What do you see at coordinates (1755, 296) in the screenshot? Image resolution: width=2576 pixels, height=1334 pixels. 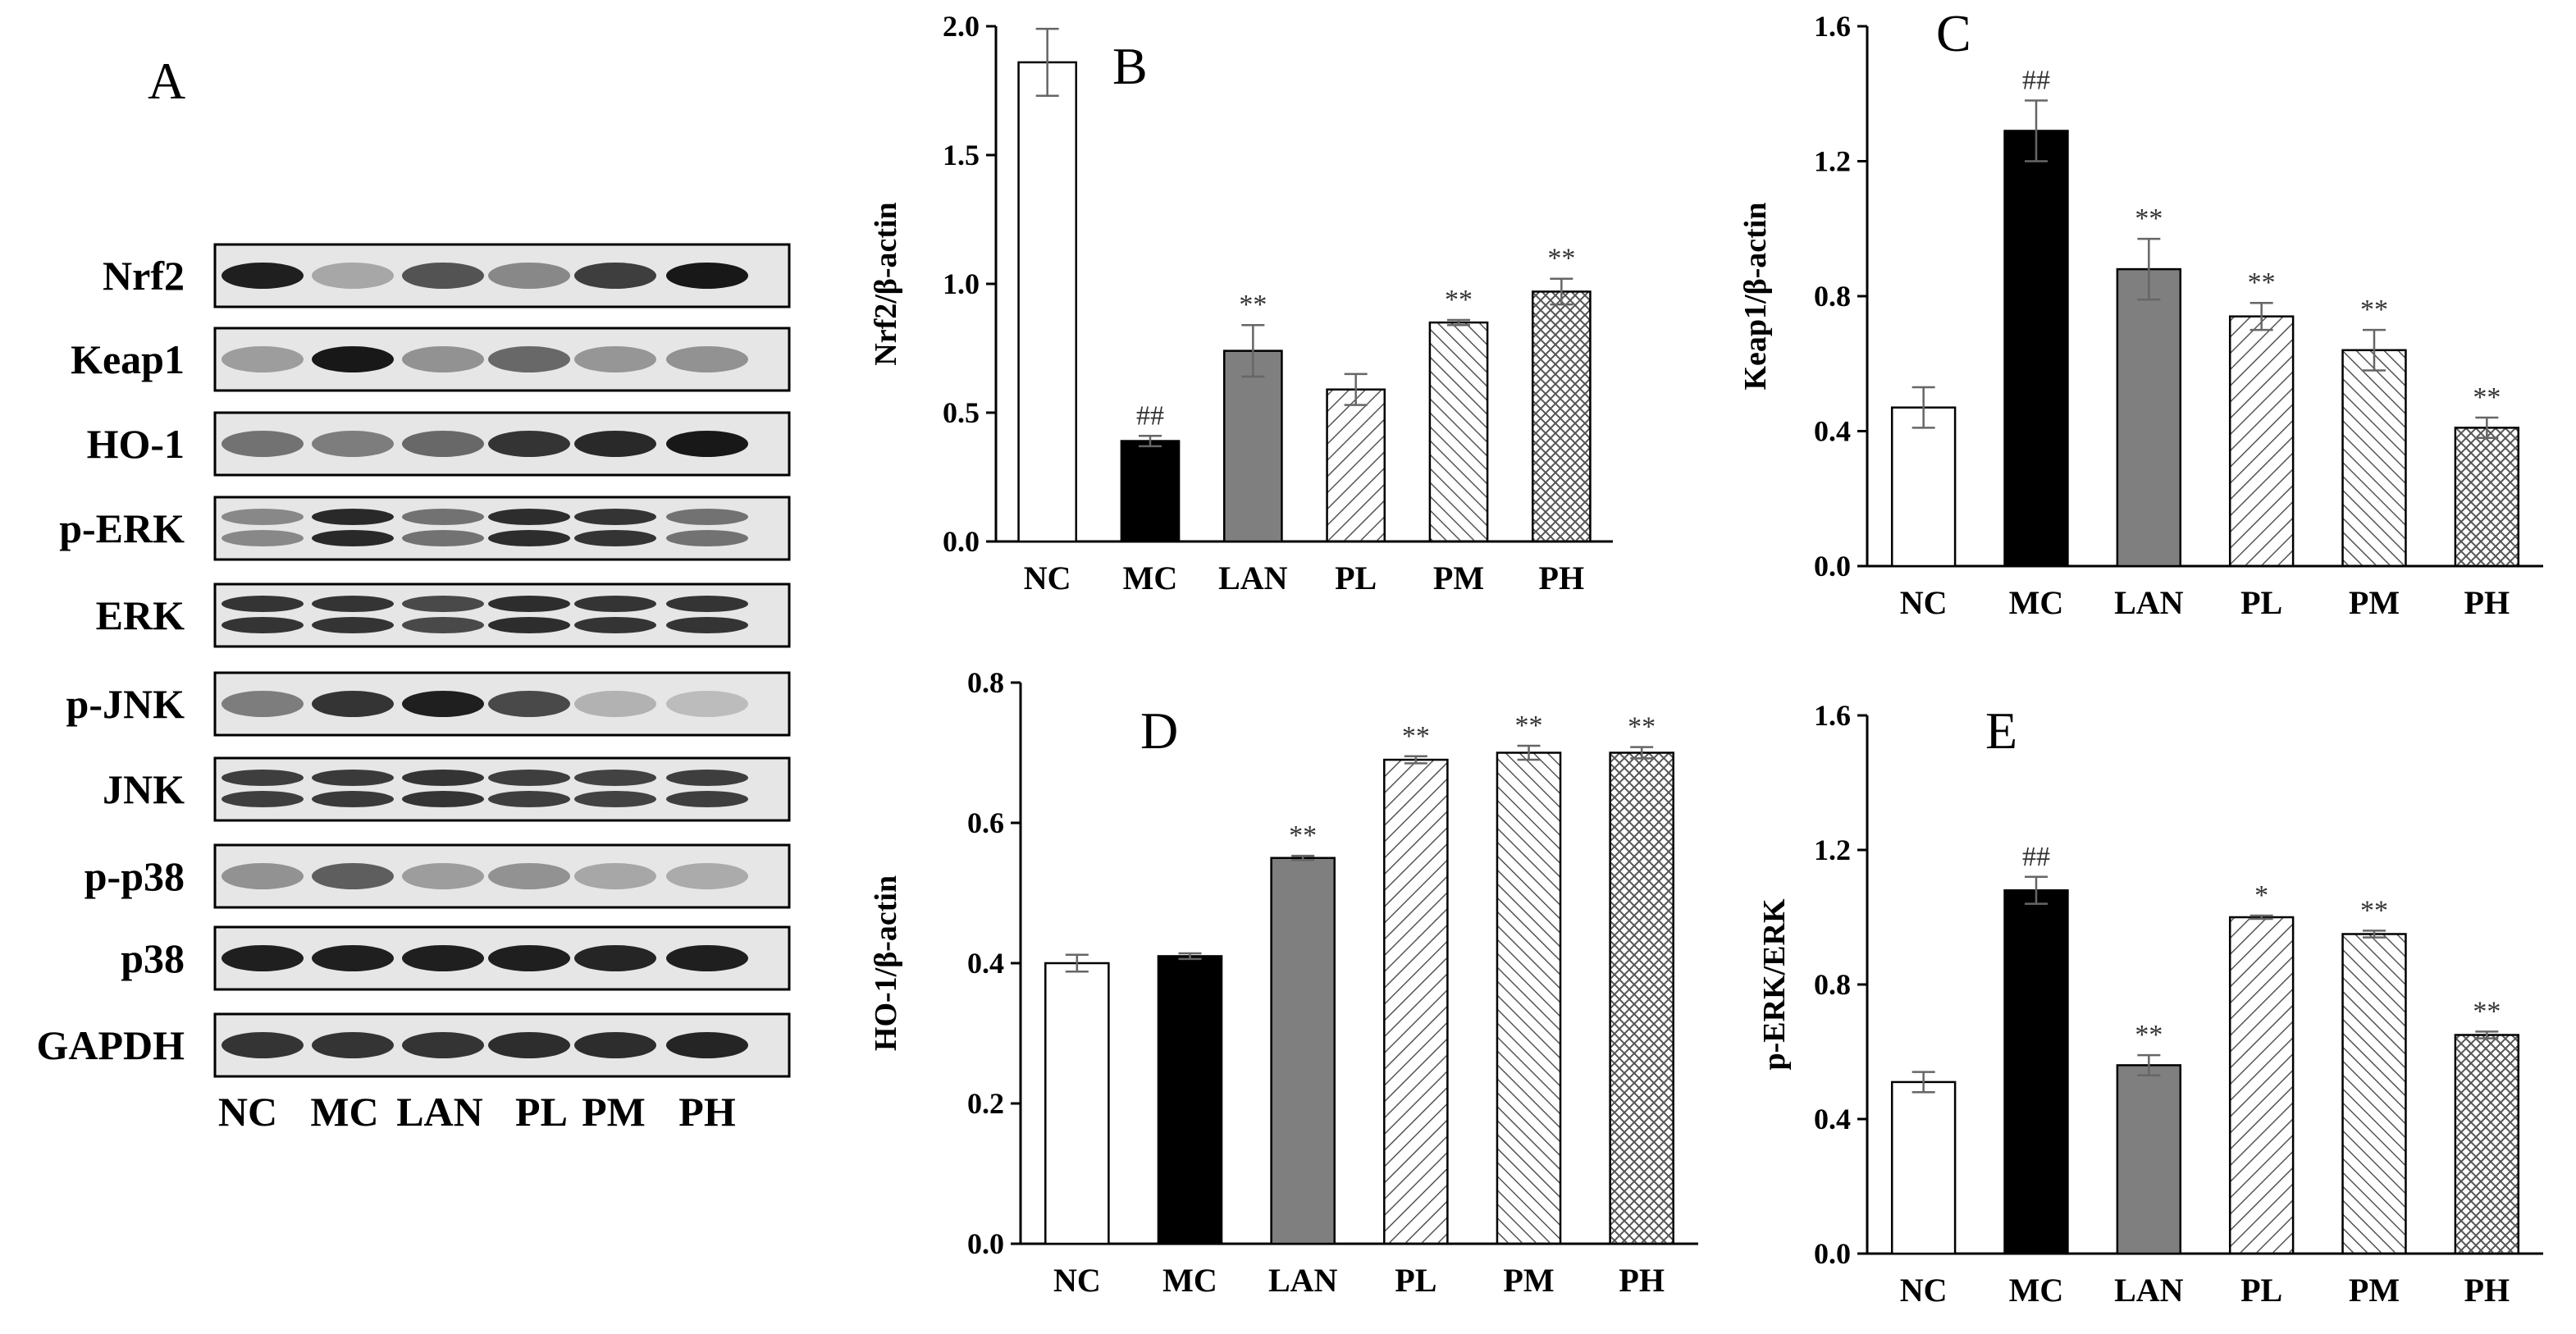 I see `y-axis-title-c: Keap1/β-actin` at bounding box center [1755, 296].